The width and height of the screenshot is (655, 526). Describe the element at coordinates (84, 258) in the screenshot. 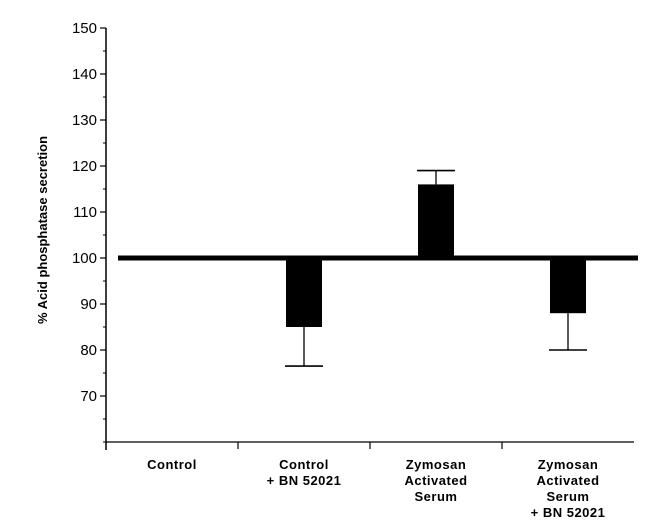

I see `y-tick-label: 100` at that location.